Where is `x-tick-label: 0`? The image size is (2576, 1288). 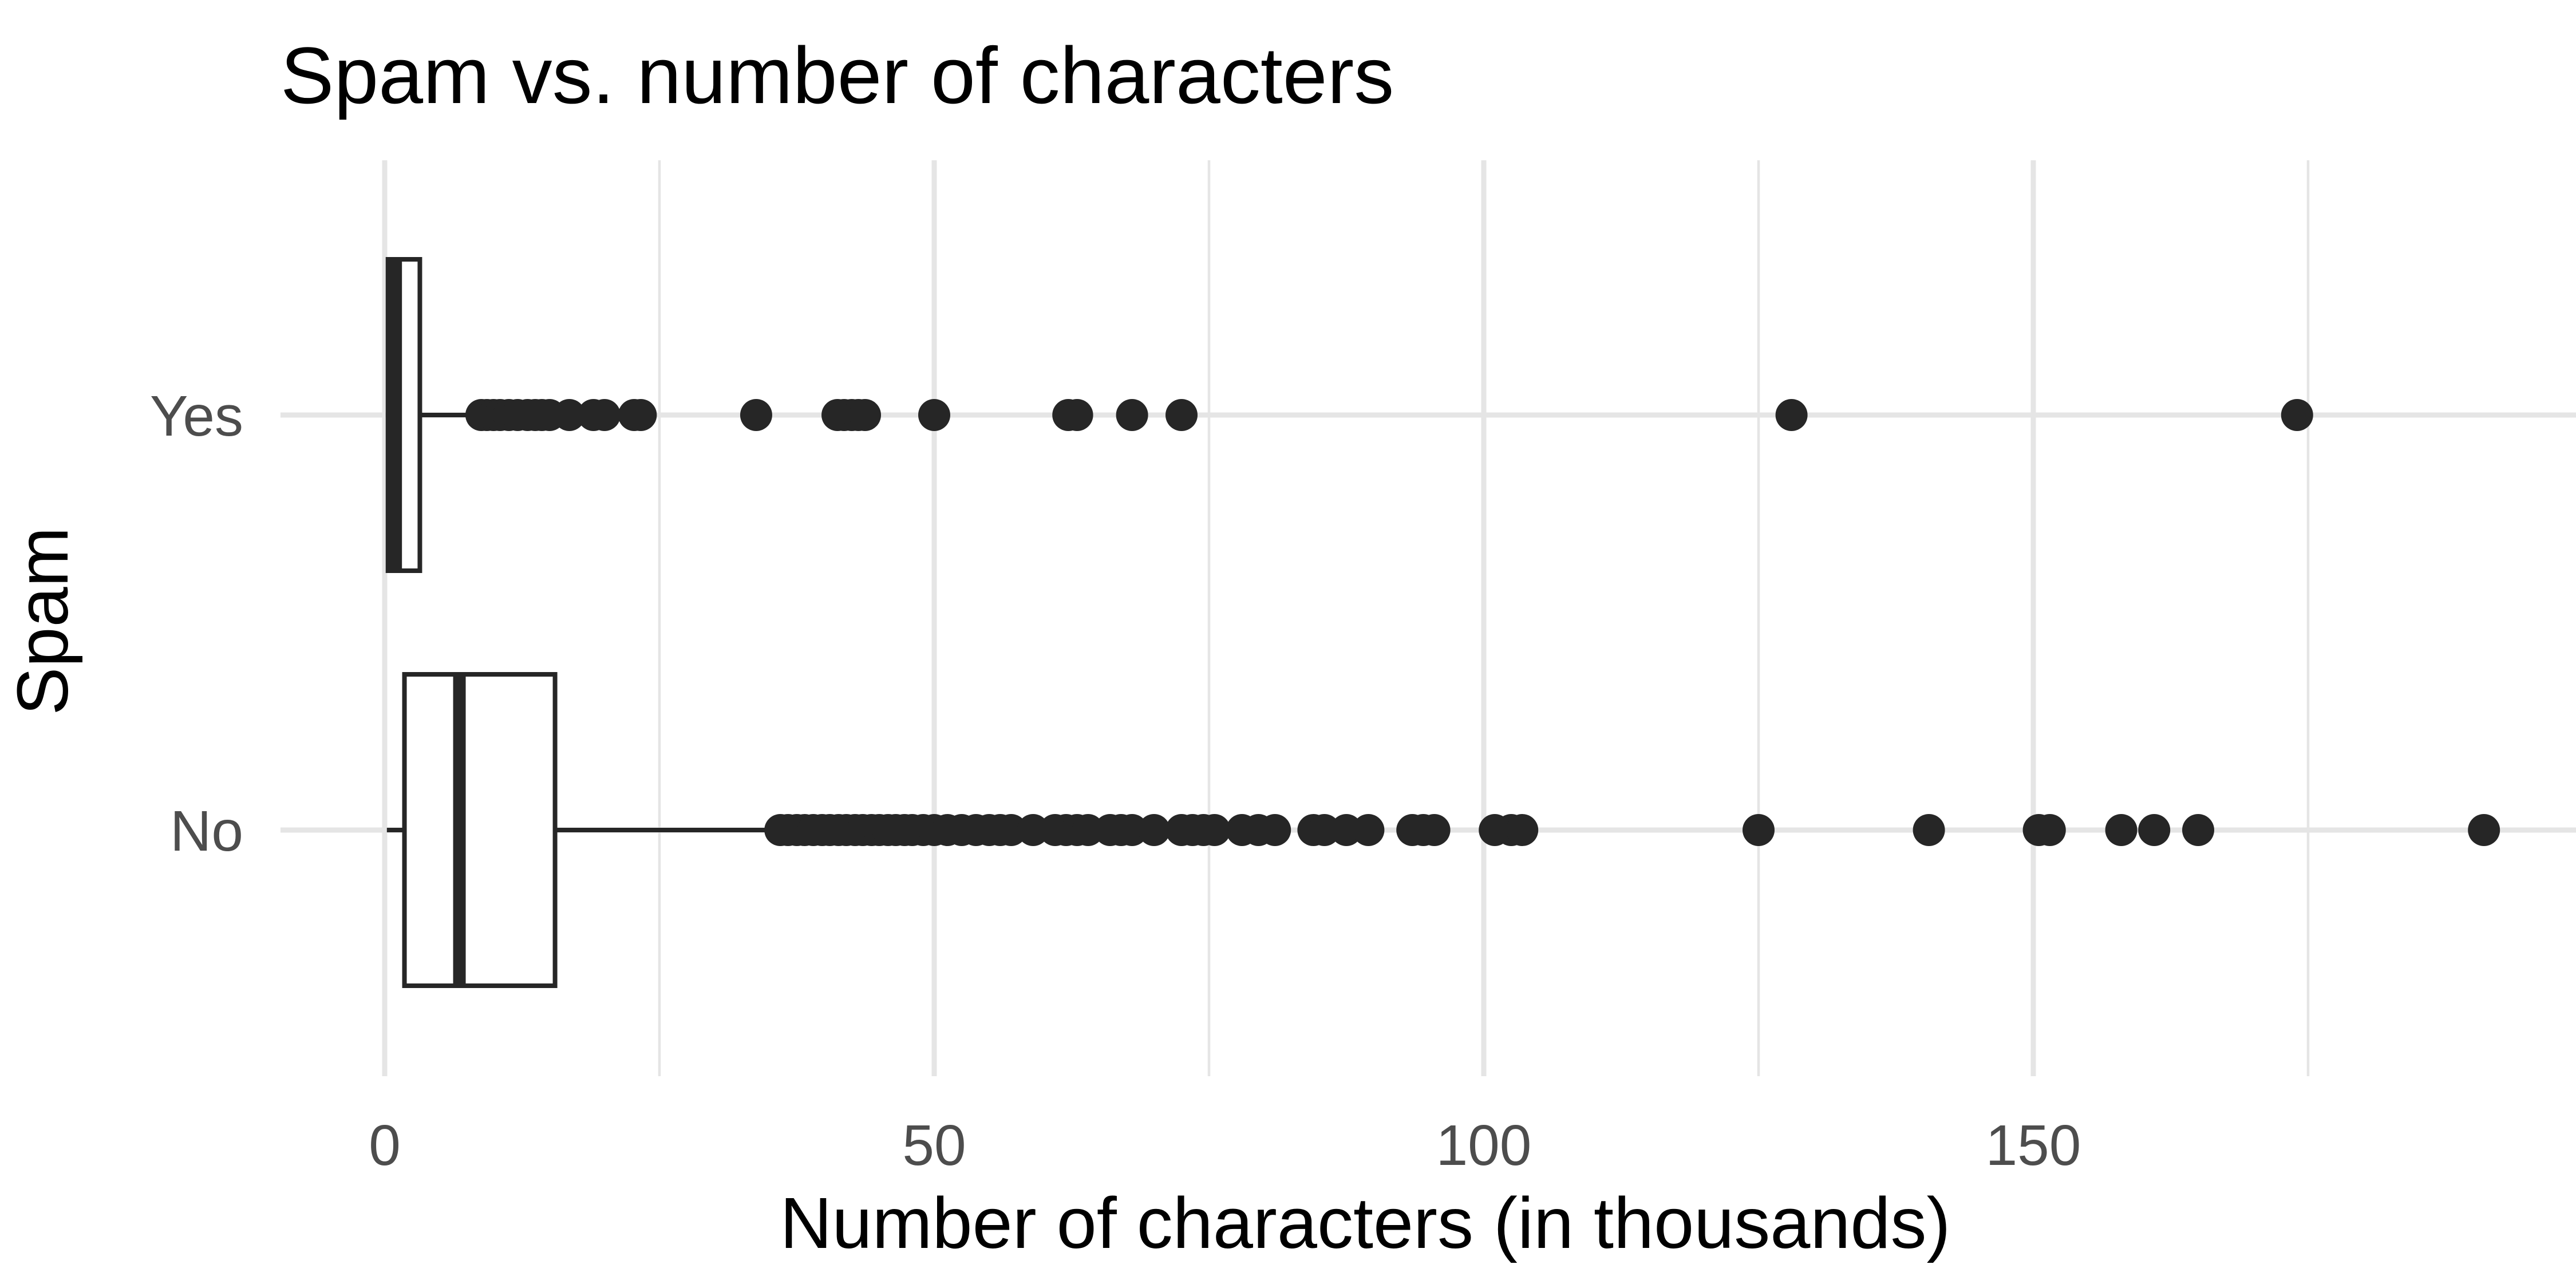 x-tick-label: 0 is located at coordinates (385, 1145).